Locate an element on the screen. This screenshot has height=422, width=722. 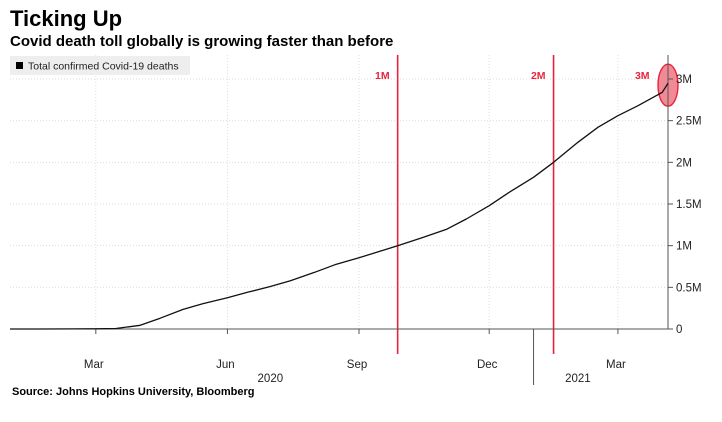
legend-box is located at coordinates (100, 65).